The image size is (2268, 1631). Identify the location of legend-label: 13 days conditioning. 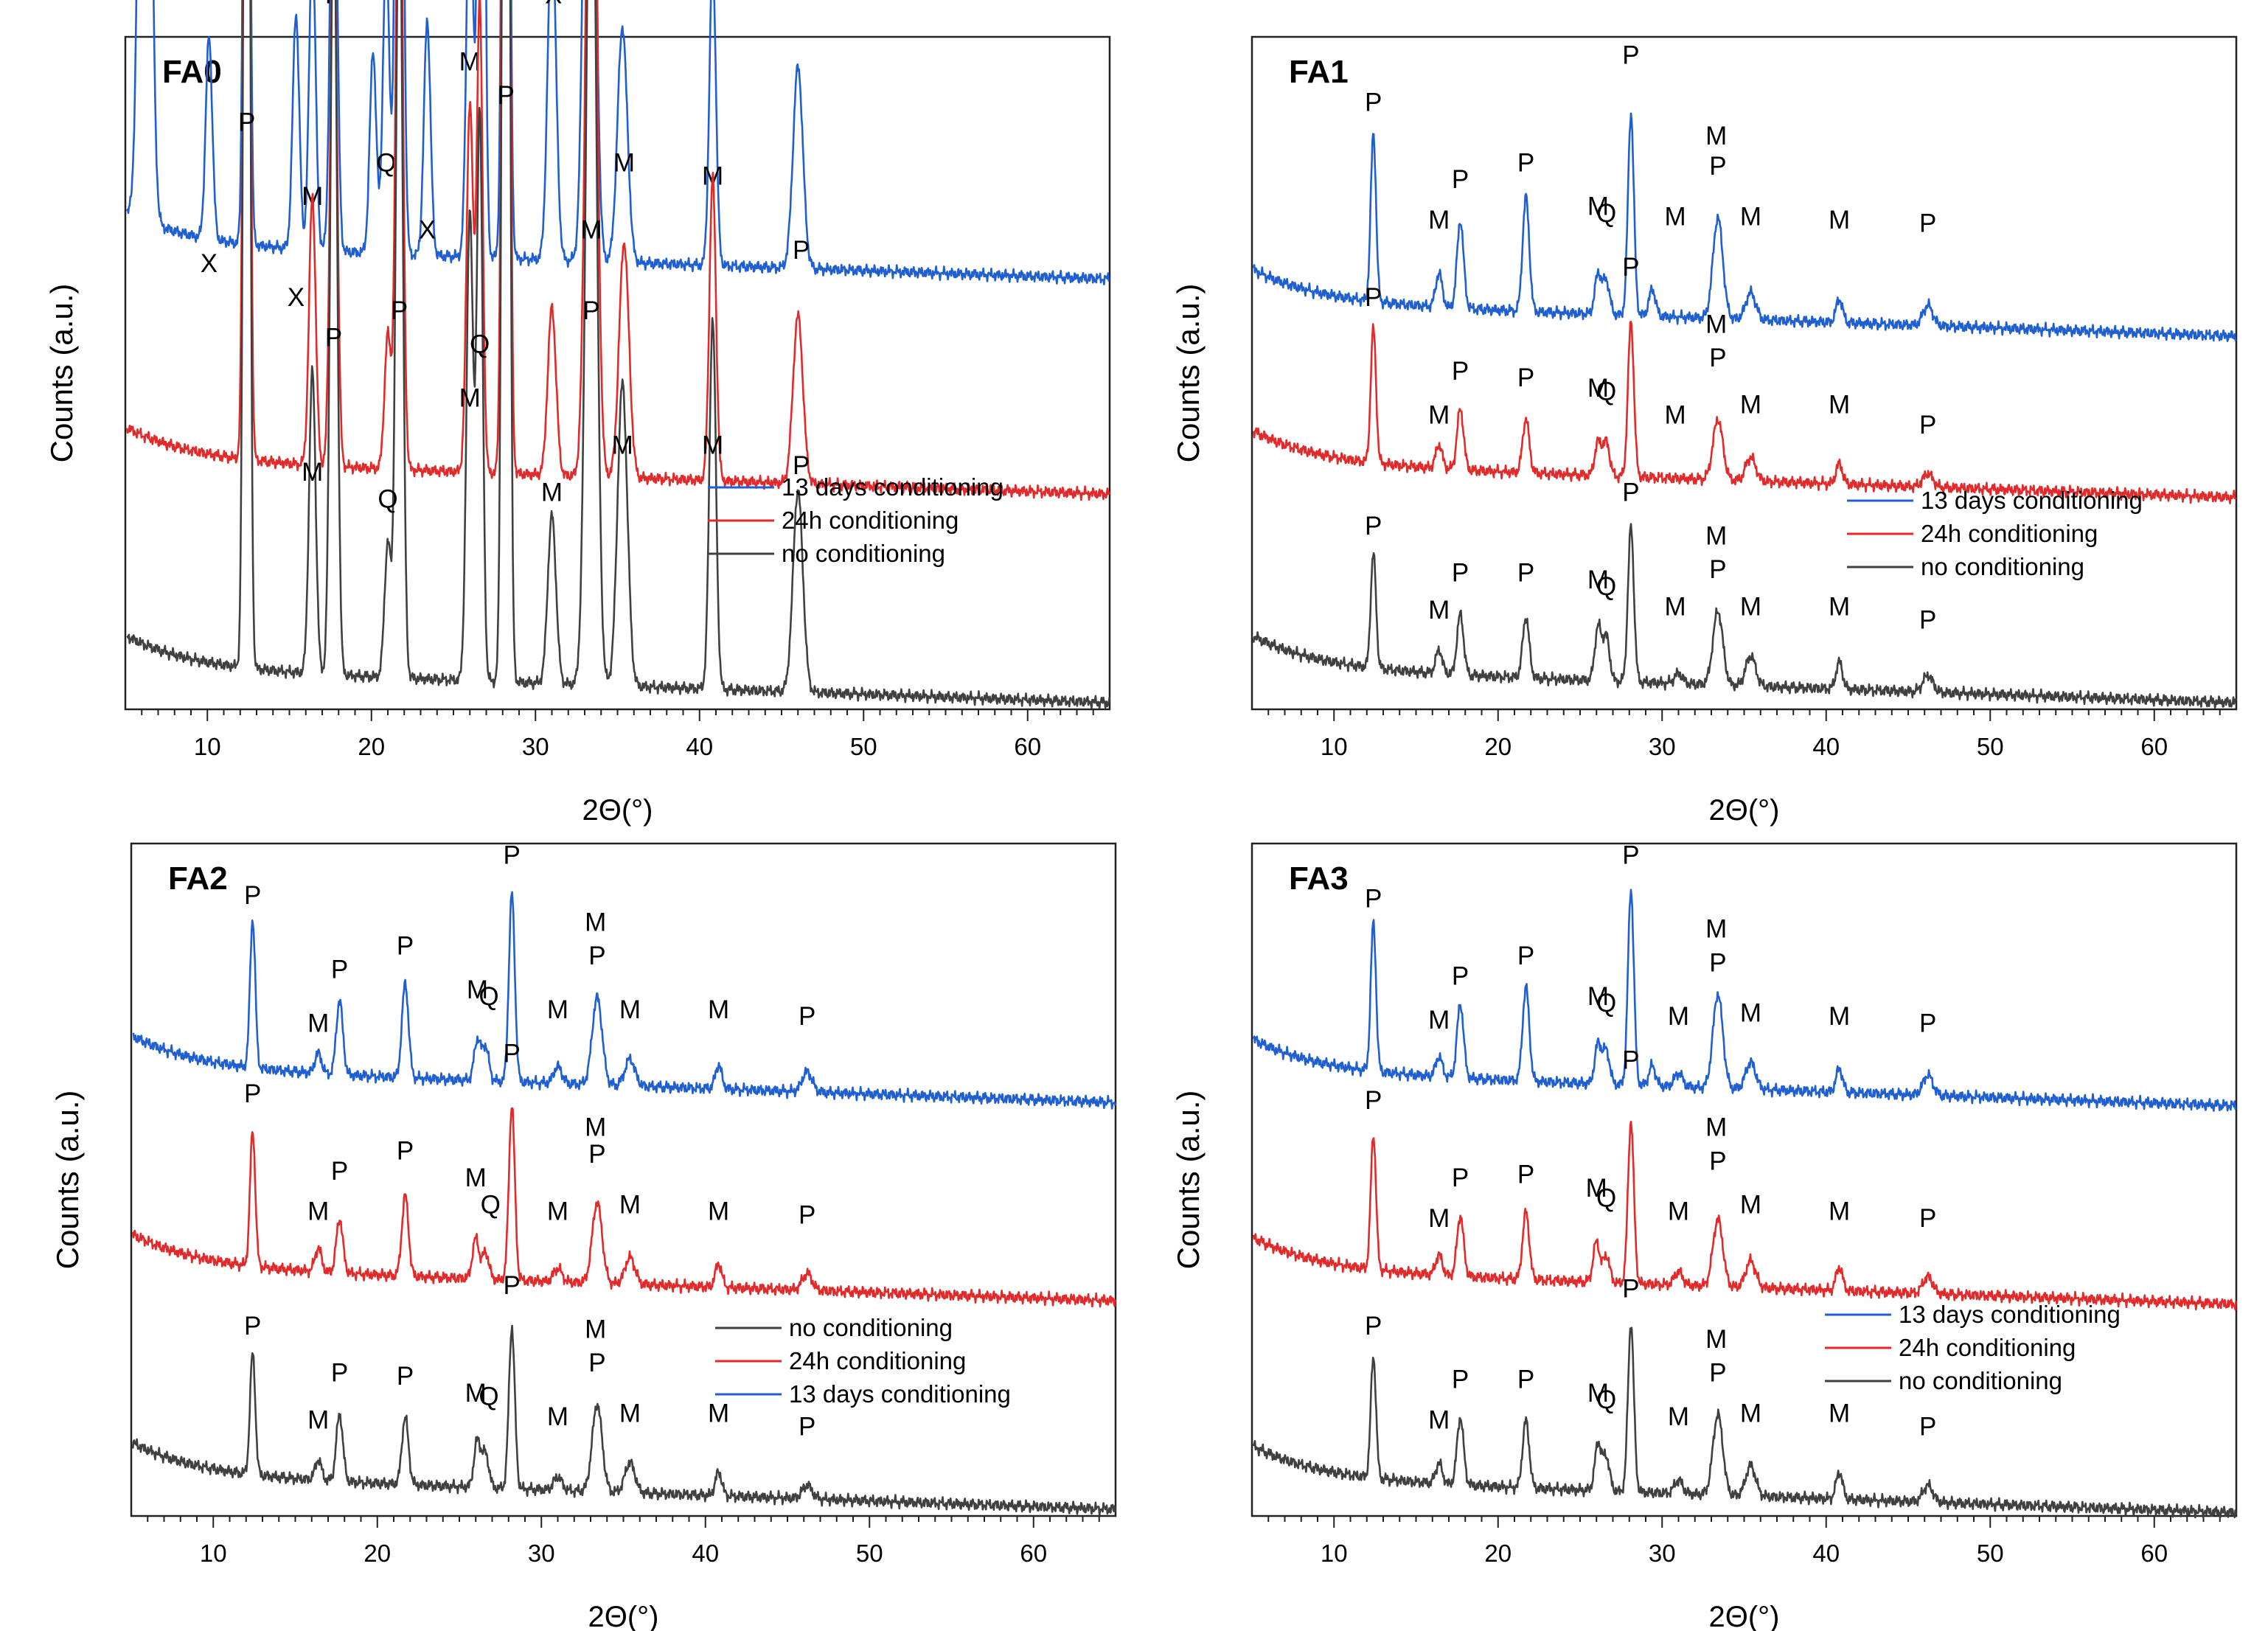
(893, 487).